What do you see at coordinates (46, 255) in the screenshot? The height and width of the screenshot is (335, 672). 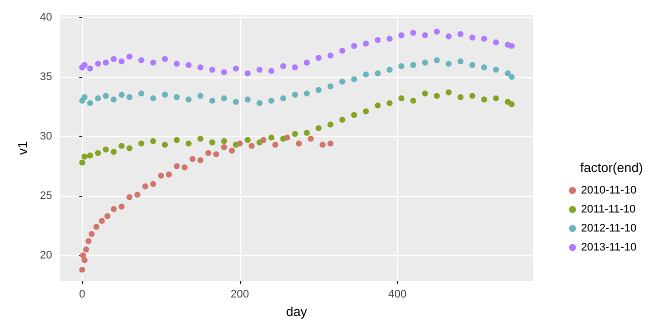 I see `y-tick-label: 20` at bounding box center [46, 255].